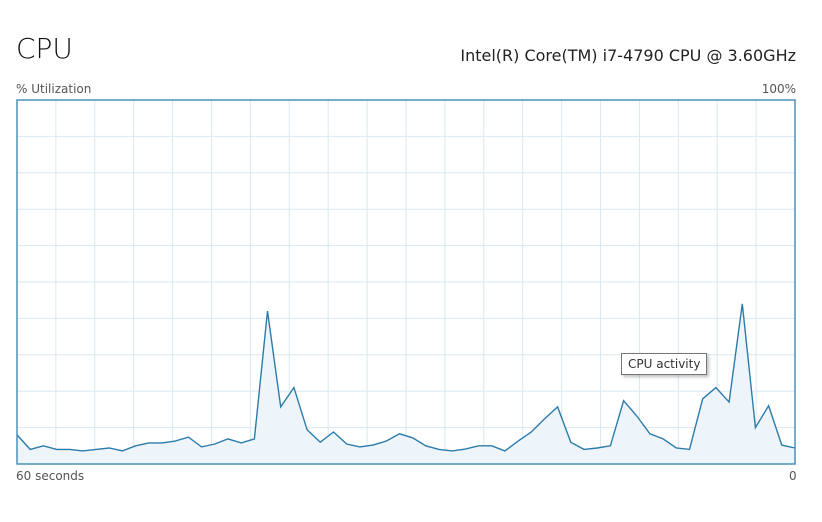  I want to click on x-right-label: 0, so click(793, 476).